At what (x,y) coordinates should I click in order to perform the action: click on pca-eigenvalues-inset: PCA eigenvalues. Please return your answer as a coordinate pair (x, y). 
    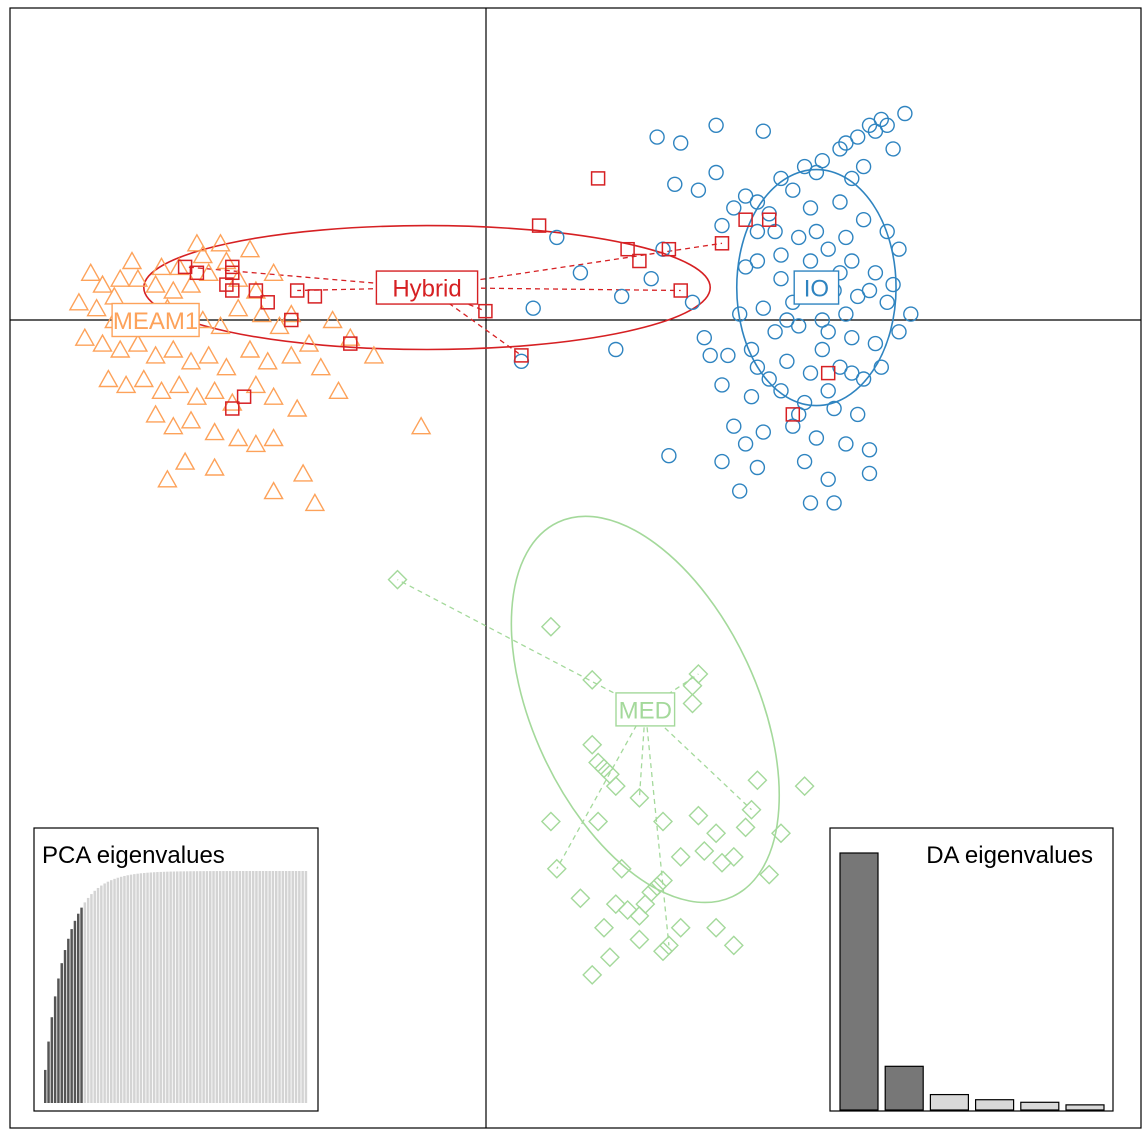
    Looking at the image, I should click on (176, 969).